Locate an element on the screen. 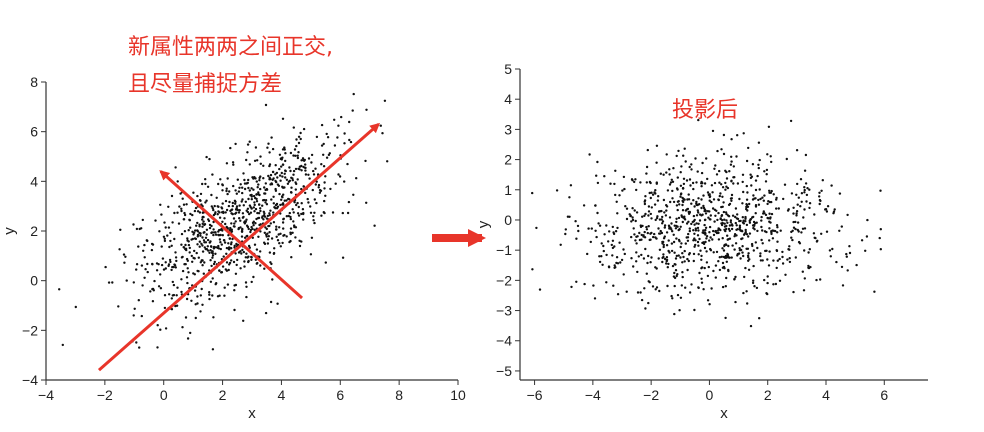 The height and width of the screenshot is (432, 984). x-axis-label: x is located at coordinates (252, 413).